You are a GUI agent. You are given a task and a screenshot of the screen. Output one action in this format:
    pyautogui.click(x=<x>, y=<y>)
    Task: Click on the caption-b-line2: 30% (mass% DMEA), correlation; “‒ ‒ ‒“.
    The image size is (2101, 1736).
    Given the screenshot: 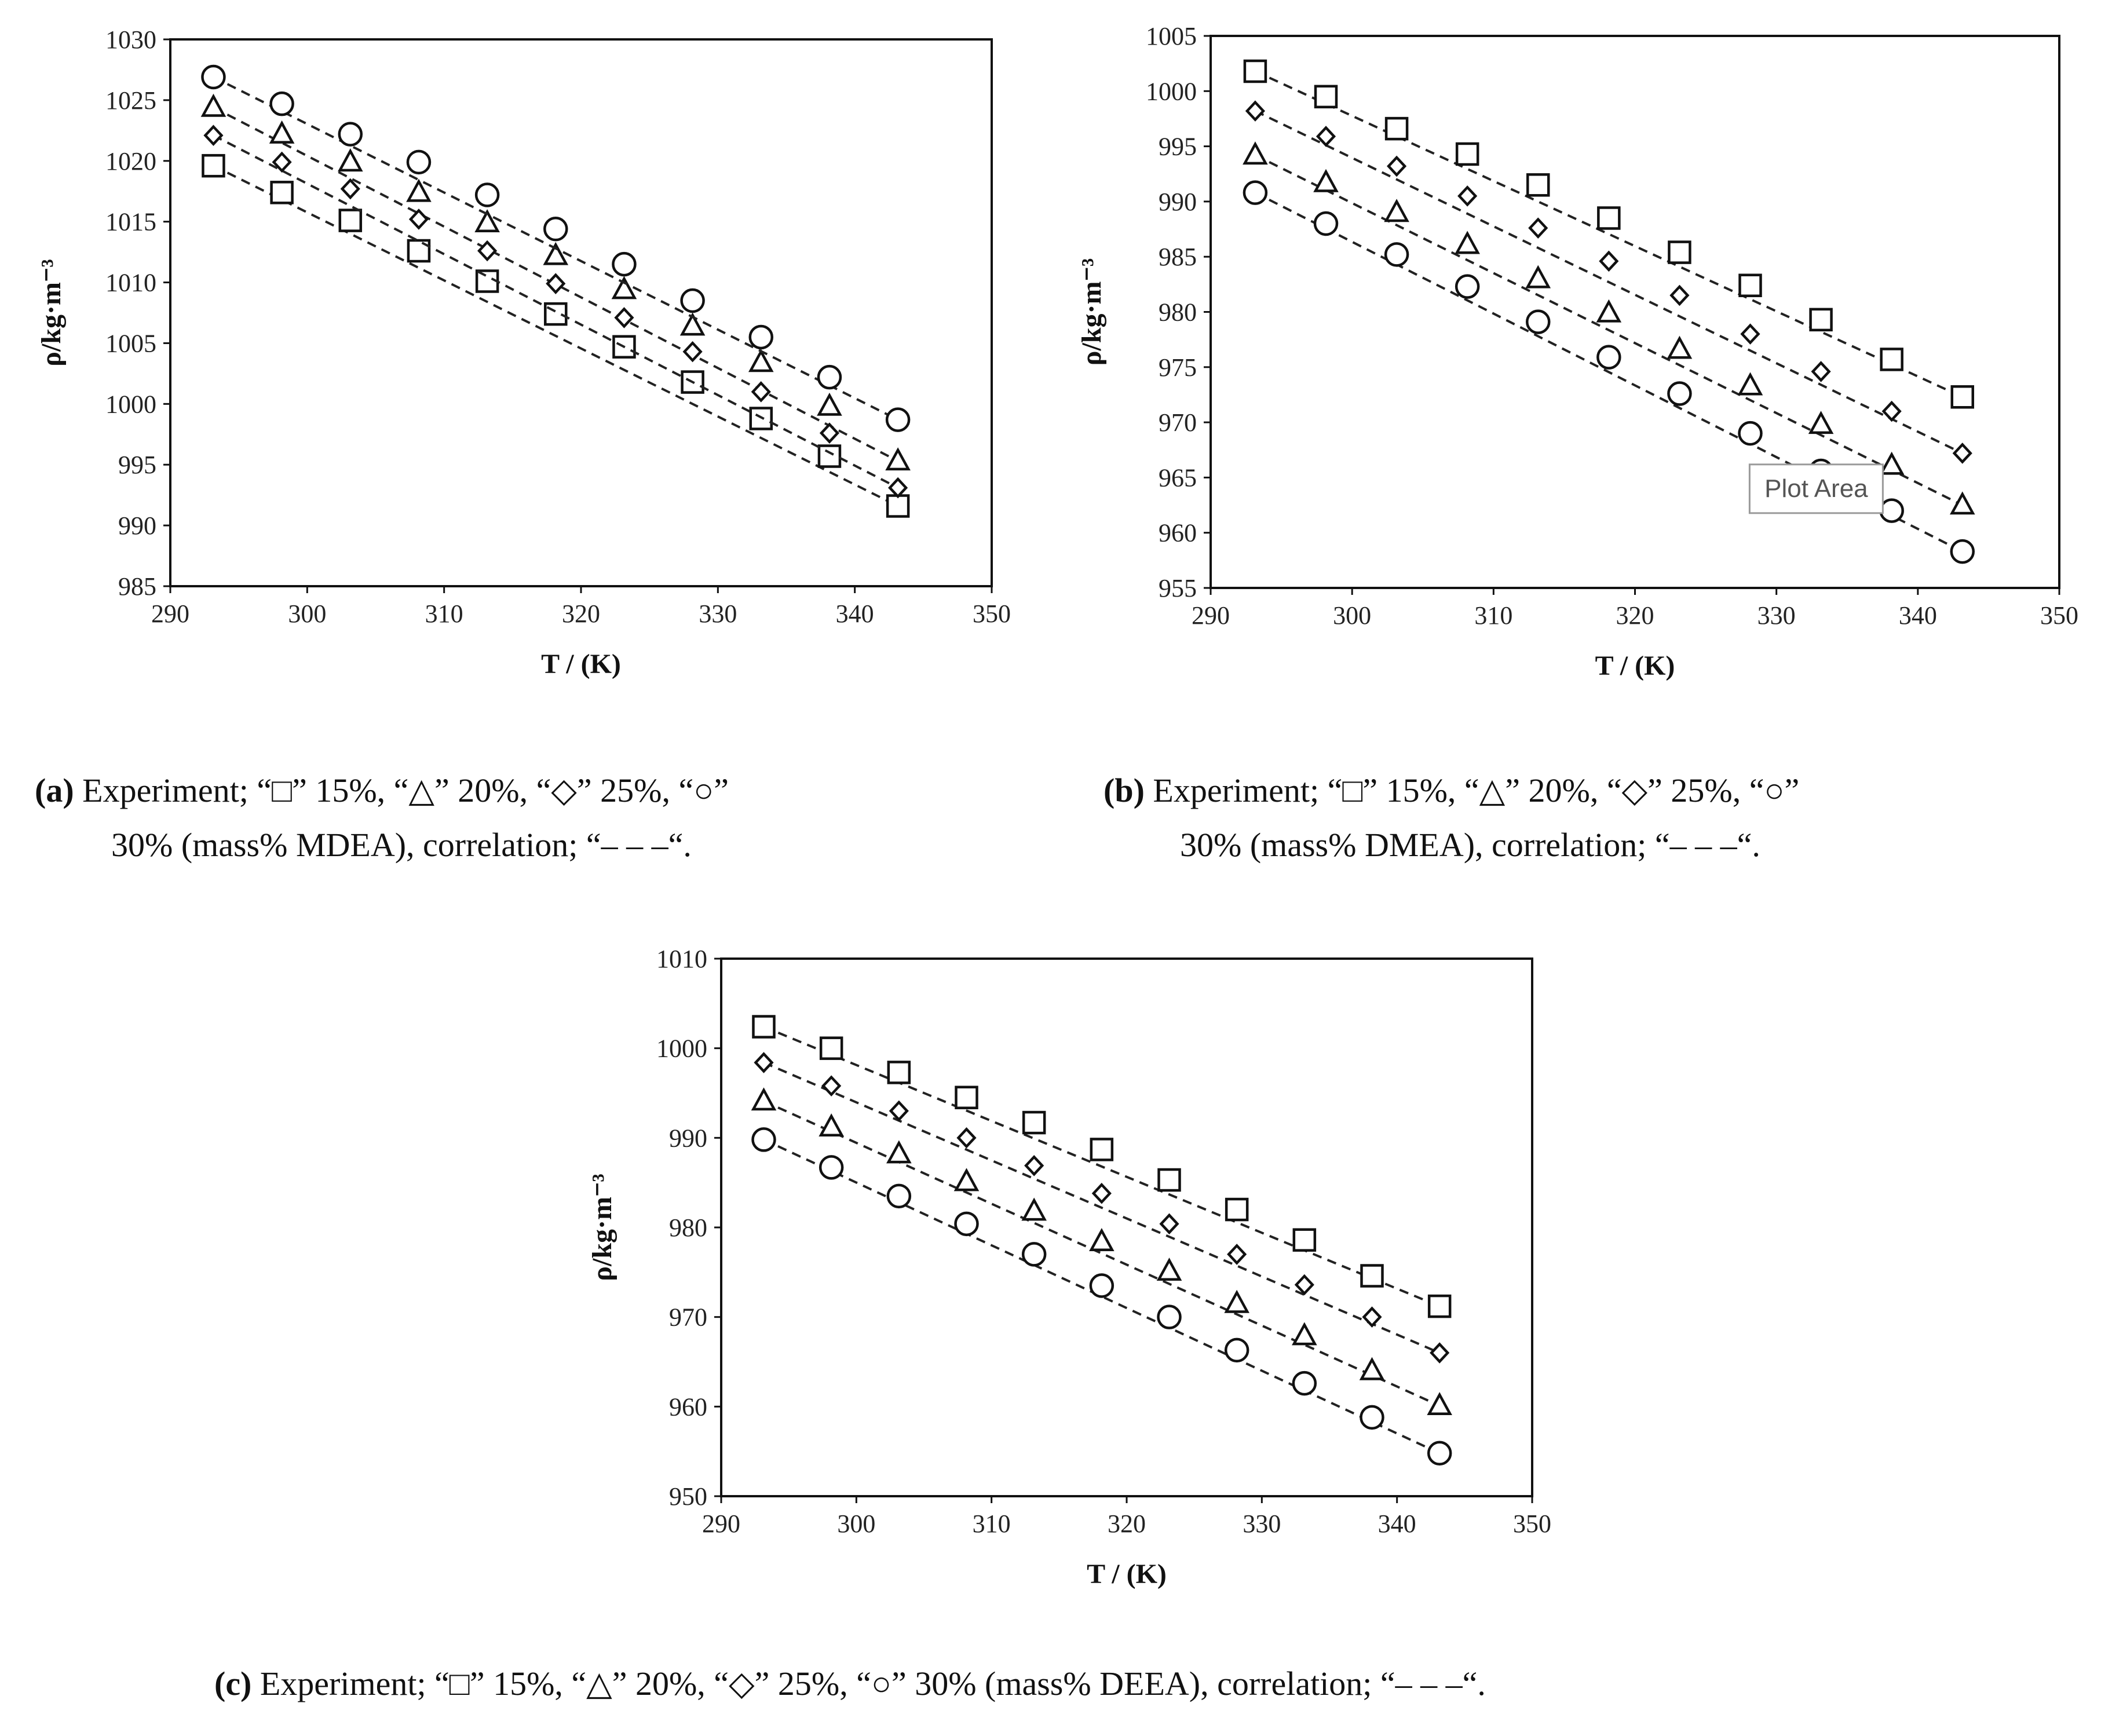 What is the action you would take?
    pyautogui.click(x=1470, y=845)
    